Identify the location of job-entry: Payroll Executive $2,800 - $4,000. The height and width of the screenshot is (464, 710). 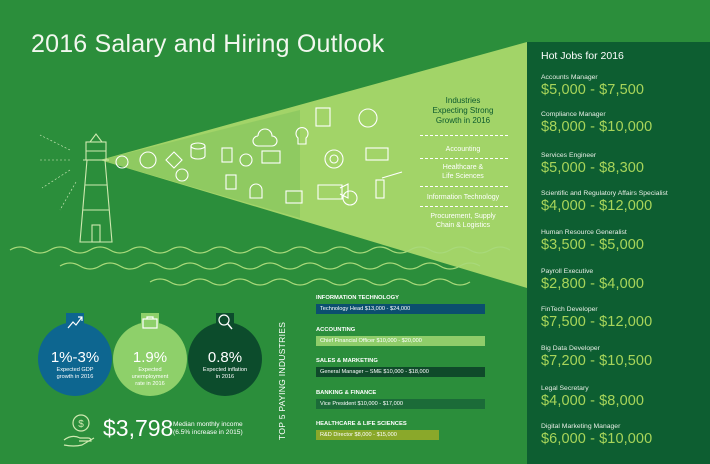
(623, 280).